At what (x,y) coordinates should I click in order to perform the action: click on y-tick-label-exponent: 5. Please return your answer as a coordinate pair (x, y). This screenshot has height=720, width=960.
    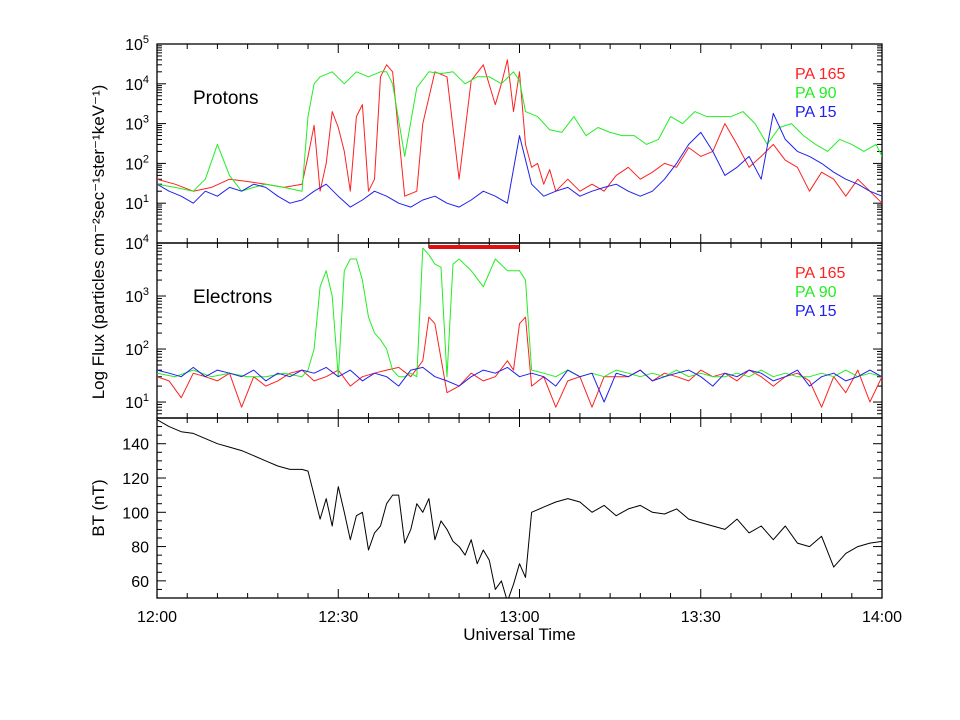
    Looking at the image, I should click on (146, 40).